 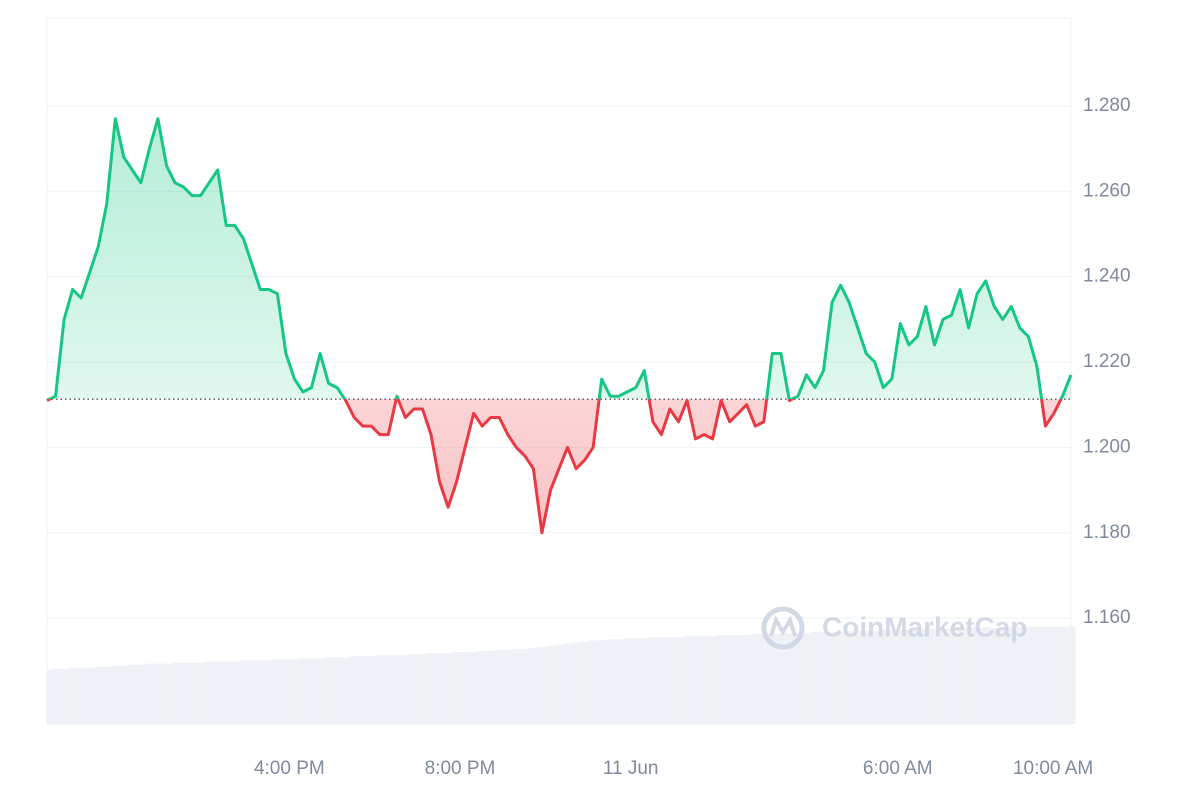 I want to click on watermark-logo, so click(x=783, y=628).